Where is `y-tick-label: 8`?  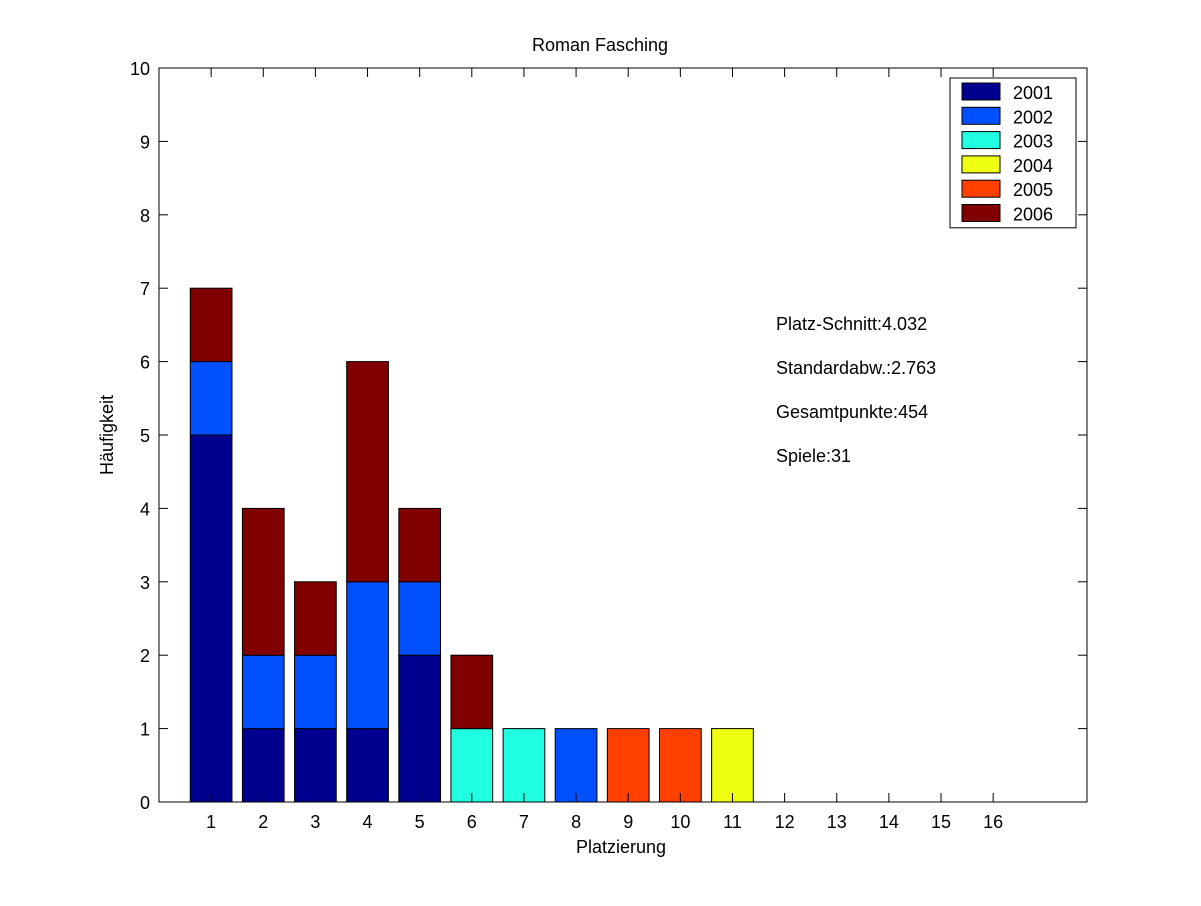
y-tick-label: 8 is located at coordinates (145, 216).